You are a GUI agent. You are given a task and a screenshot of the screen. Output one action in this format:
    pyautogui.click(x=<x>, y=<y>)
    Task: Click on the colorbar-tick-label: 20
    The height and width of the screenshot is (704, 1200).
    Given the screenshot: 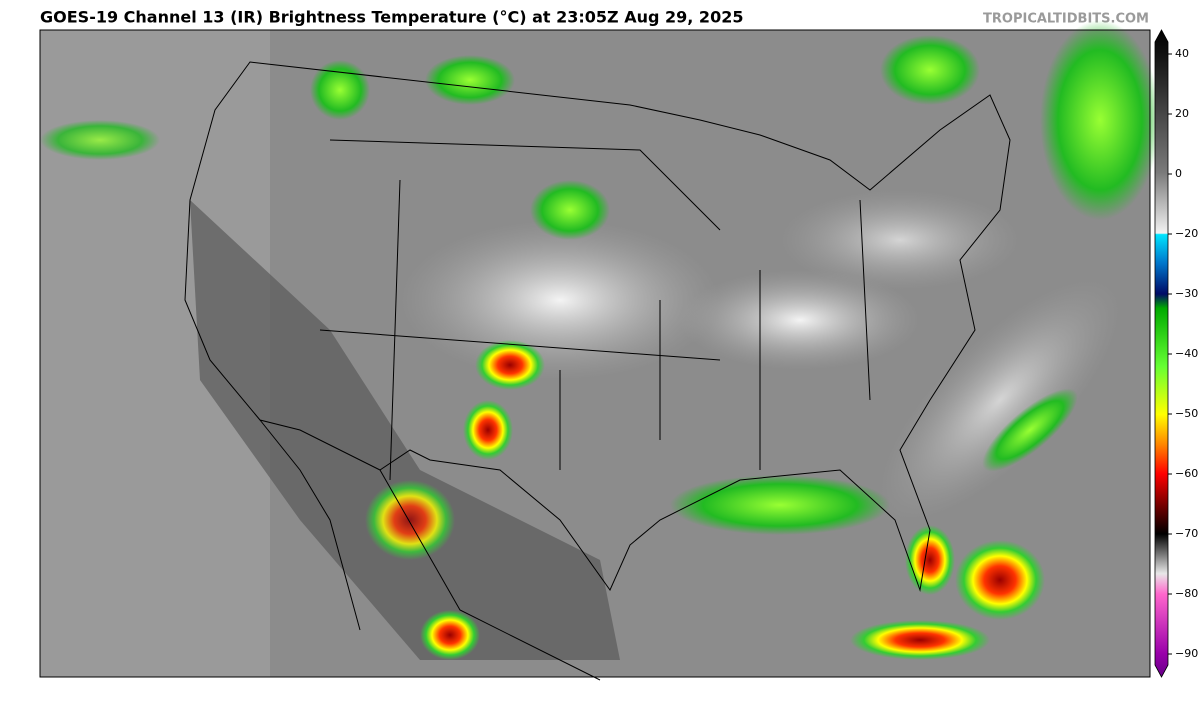 What is the action you would take?
    pyautogui.click(x=1182, y=113)
    